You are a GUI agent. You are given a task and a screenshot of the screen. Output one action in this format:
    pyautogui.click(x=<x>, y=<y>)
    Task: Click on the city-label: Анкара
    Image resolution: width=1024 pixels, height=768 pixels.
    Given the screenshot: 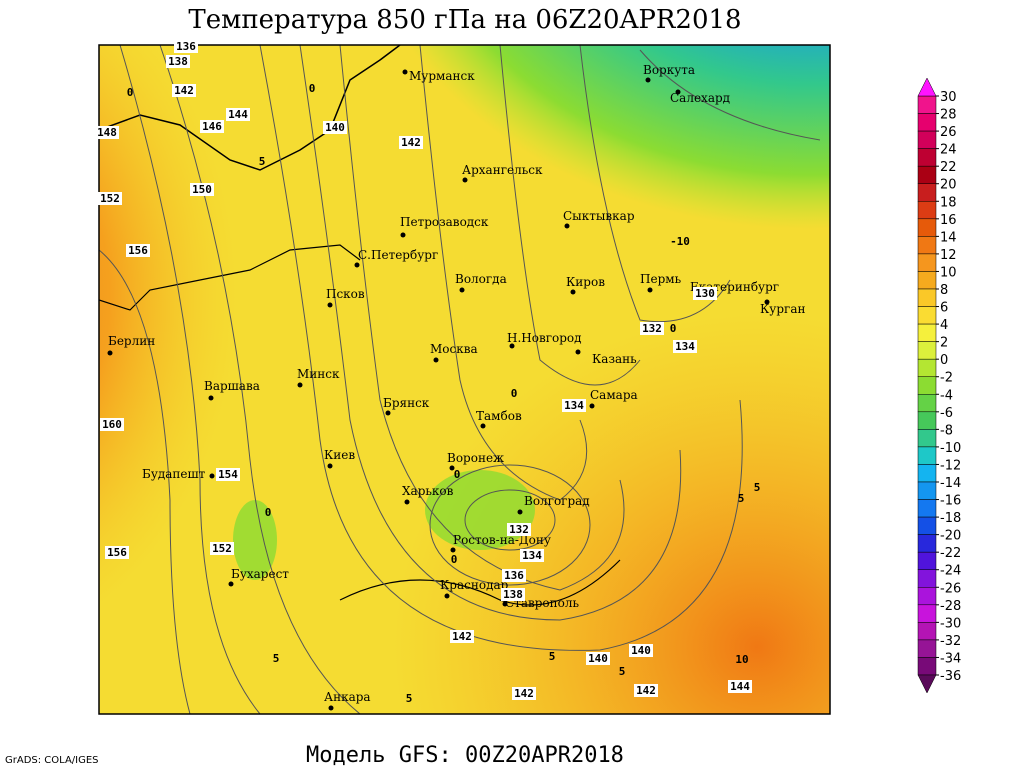 What is the action you would take?
    pyautogui.click(x=347, y=697)
    